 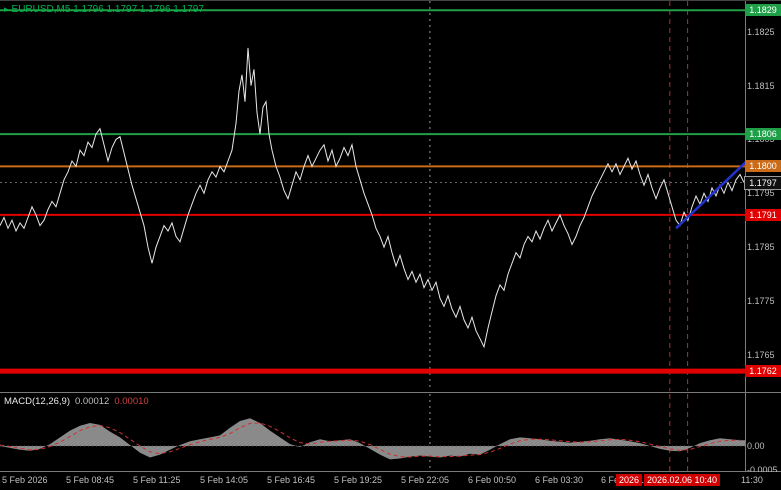 I want to click on macd-main-value: 0.00012, so click(x=92, y=401).